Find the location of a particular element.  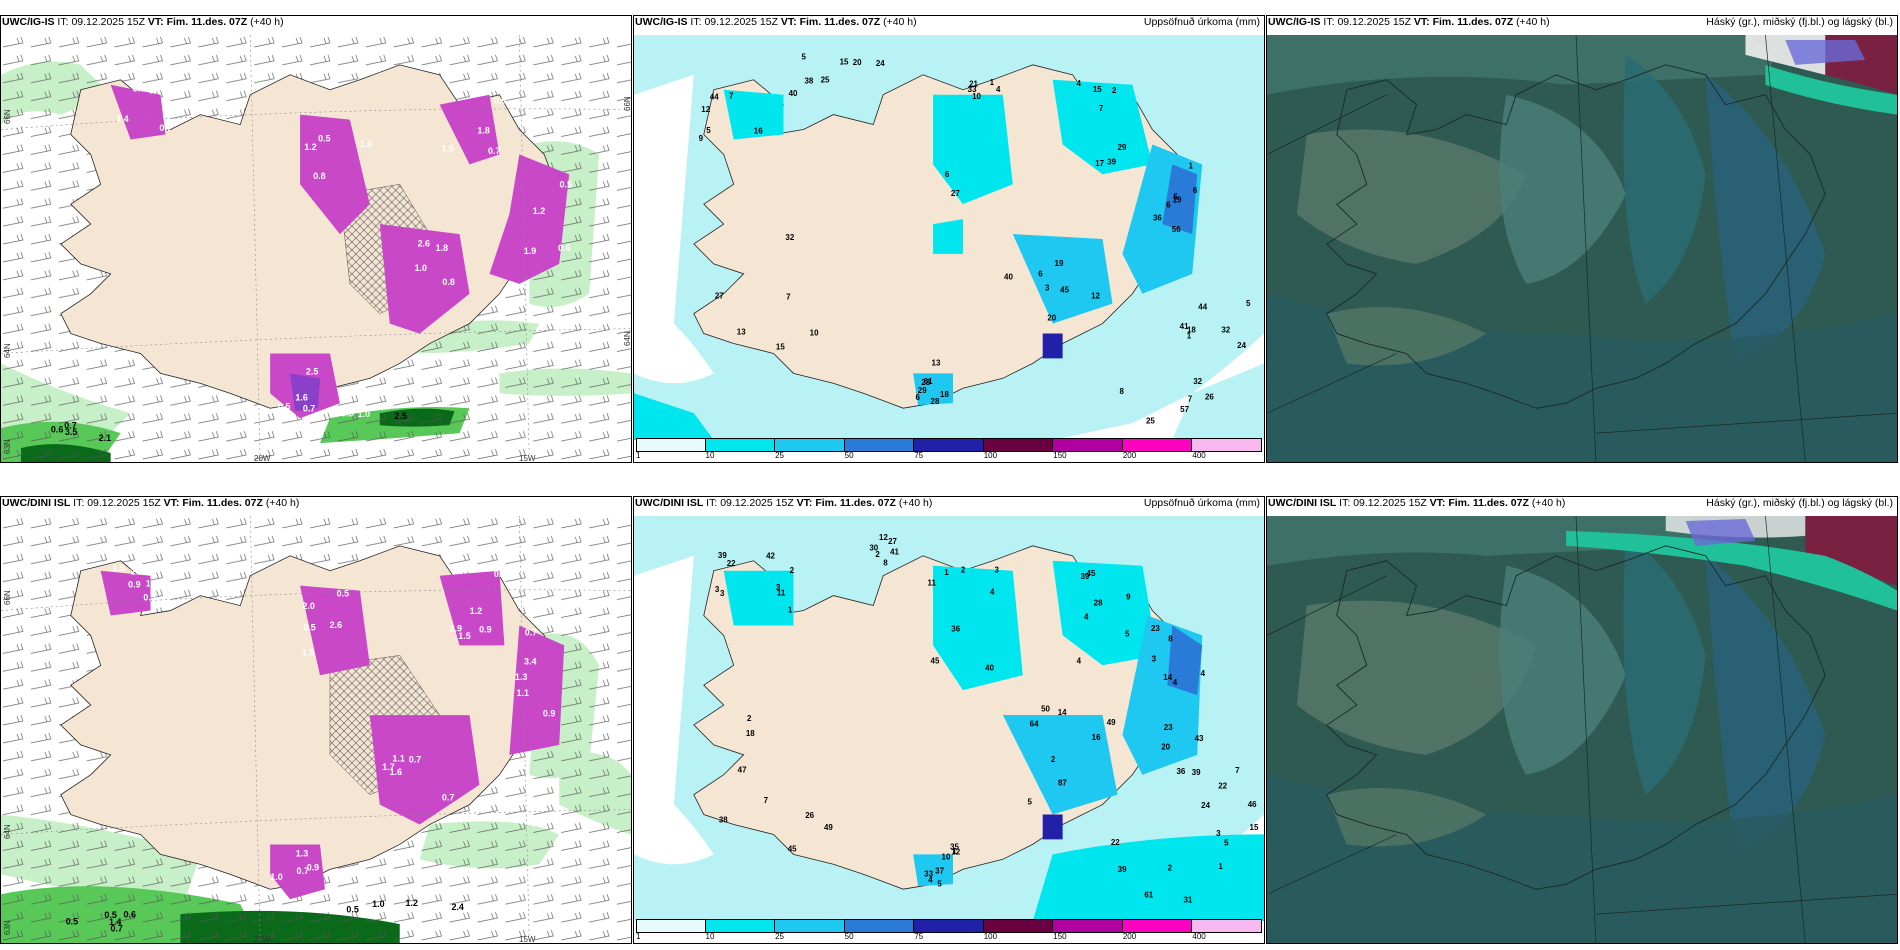

value-label: 11 is located at coordinates (781, 593).